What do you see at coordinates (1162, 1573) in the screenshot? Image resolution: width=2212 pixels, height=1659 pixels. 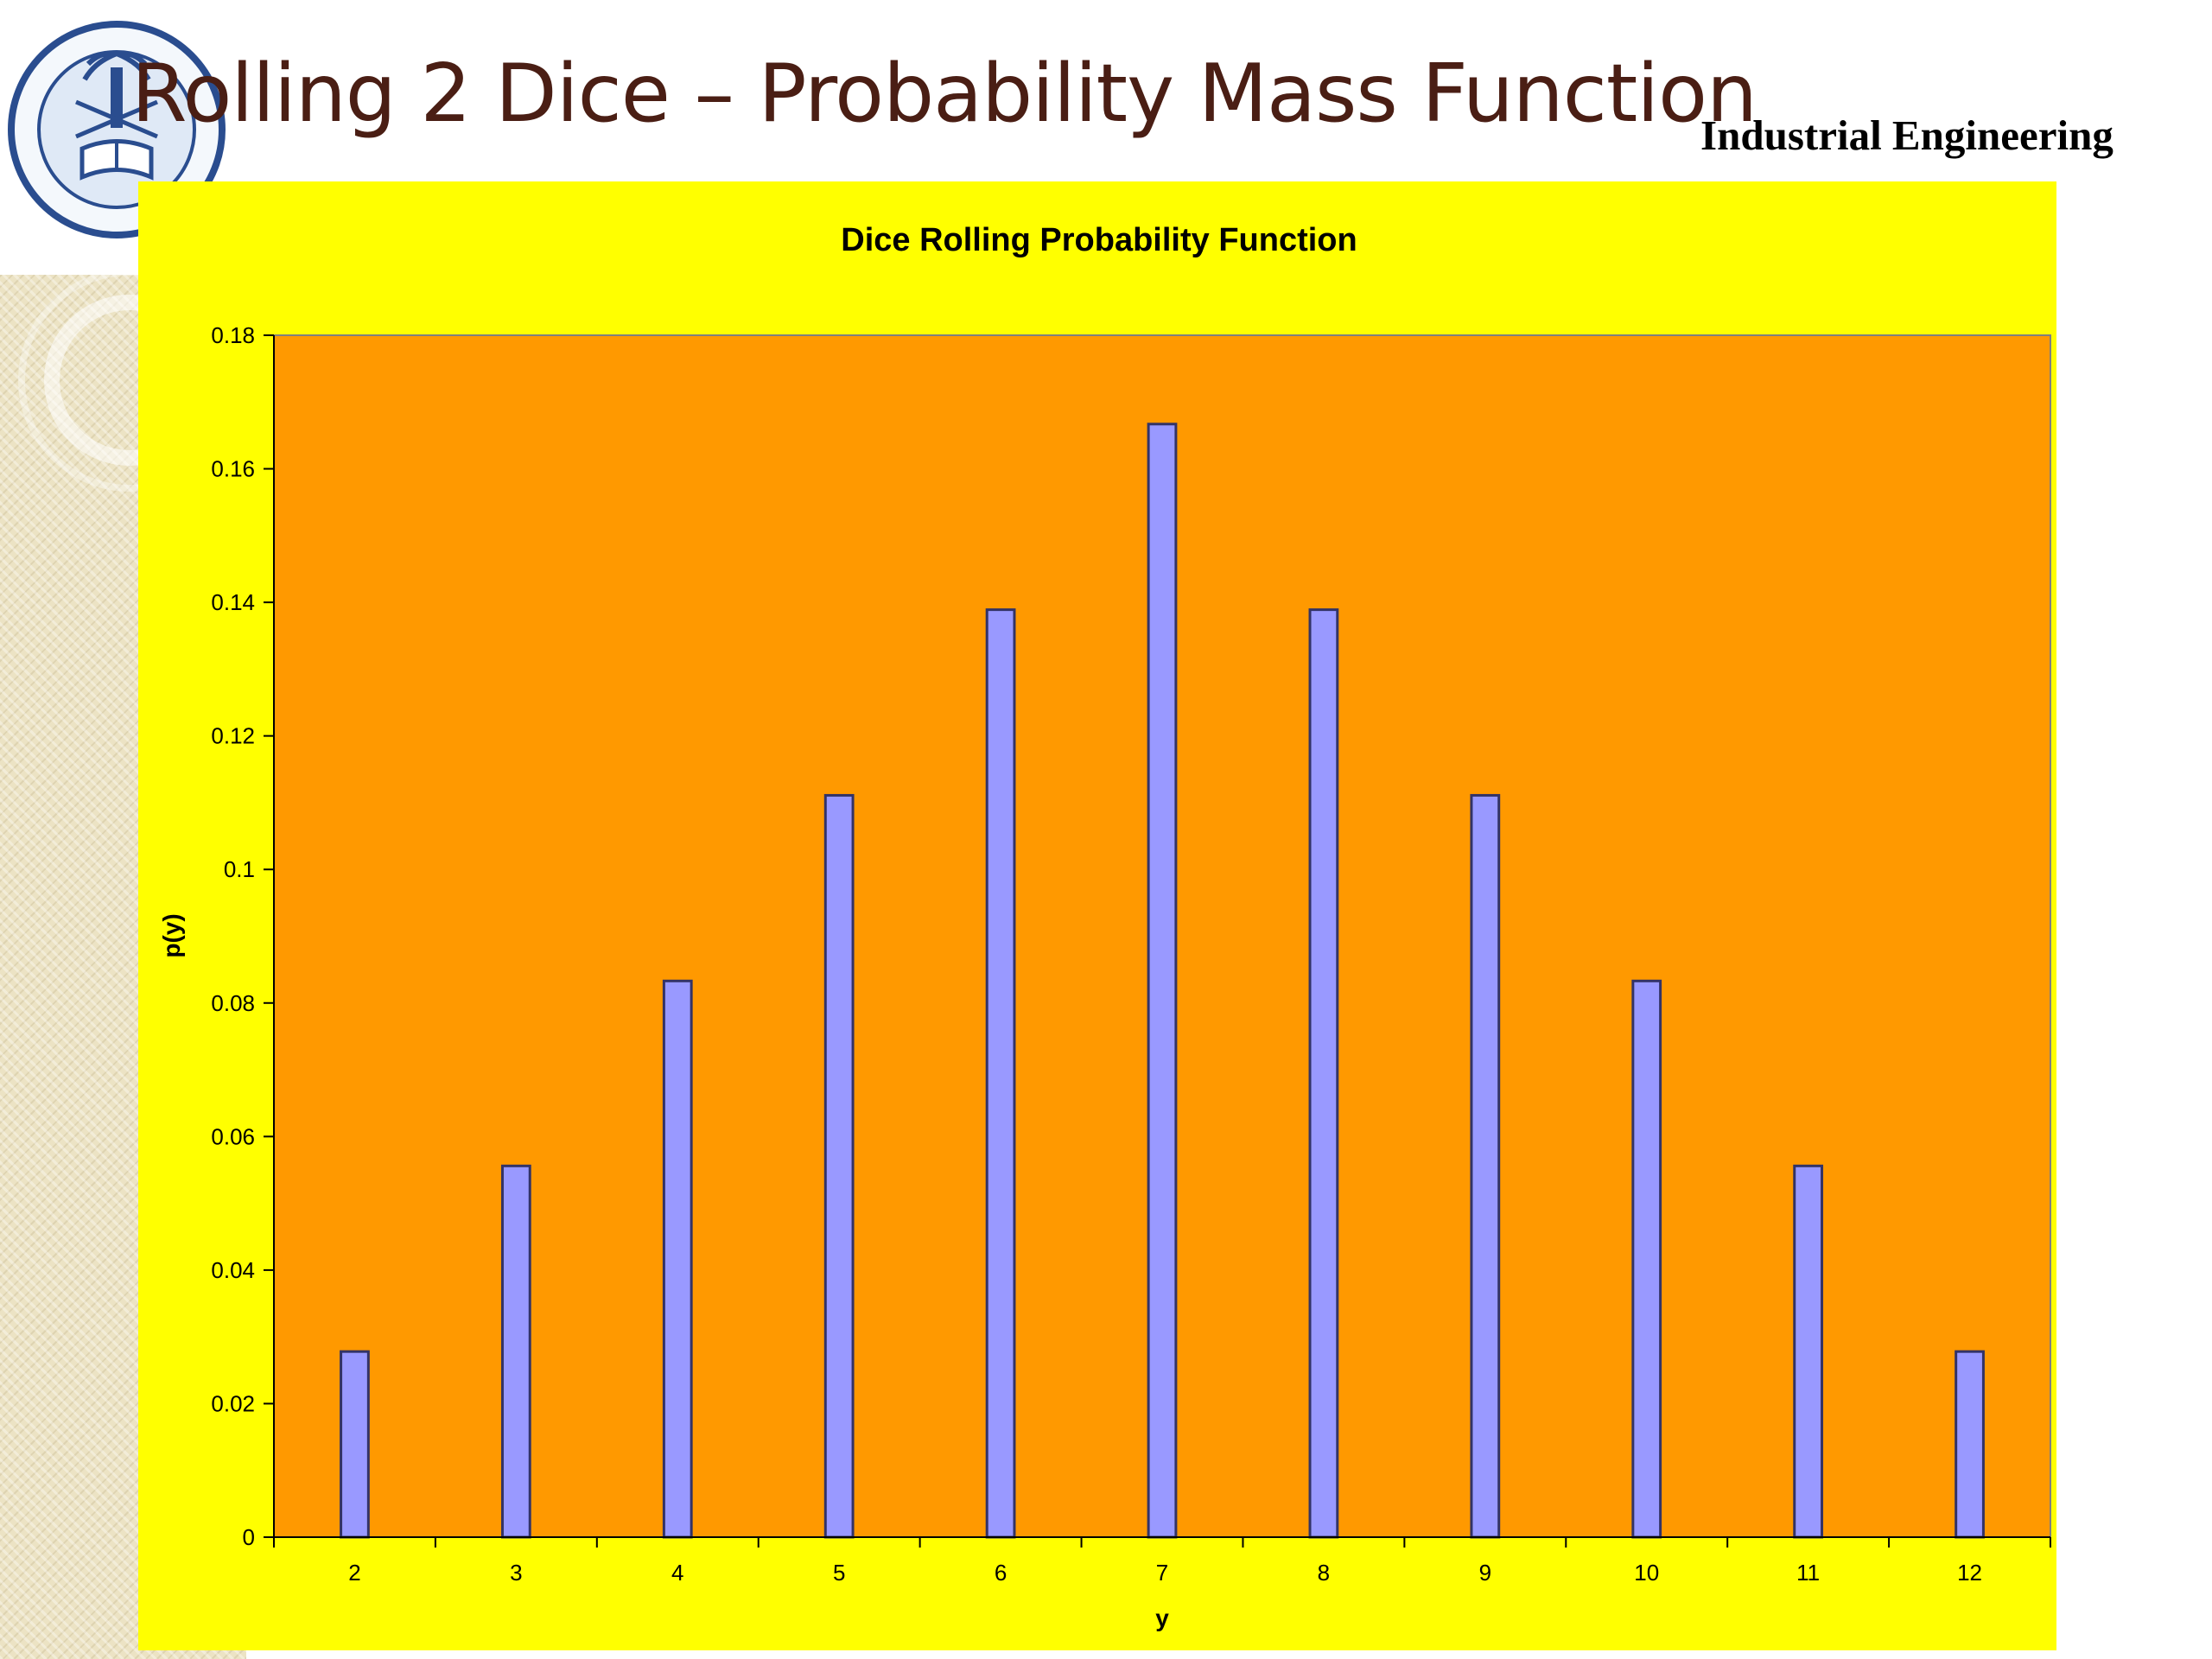 I see `x-tick-label: 7` at bounding box center [1162, 1573].